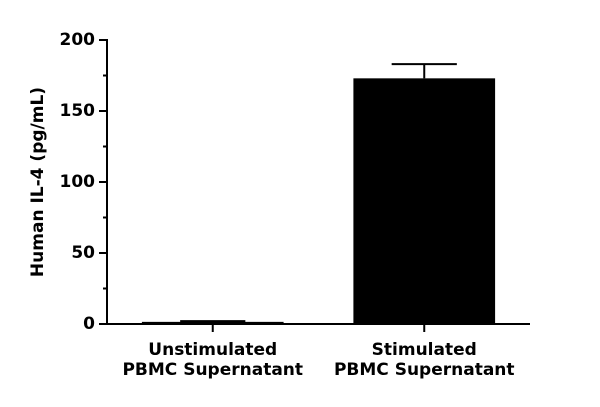 This screenshot has height=407, width=600. I want to click on x-tick-label: Unstimulated, so click(212, 350).